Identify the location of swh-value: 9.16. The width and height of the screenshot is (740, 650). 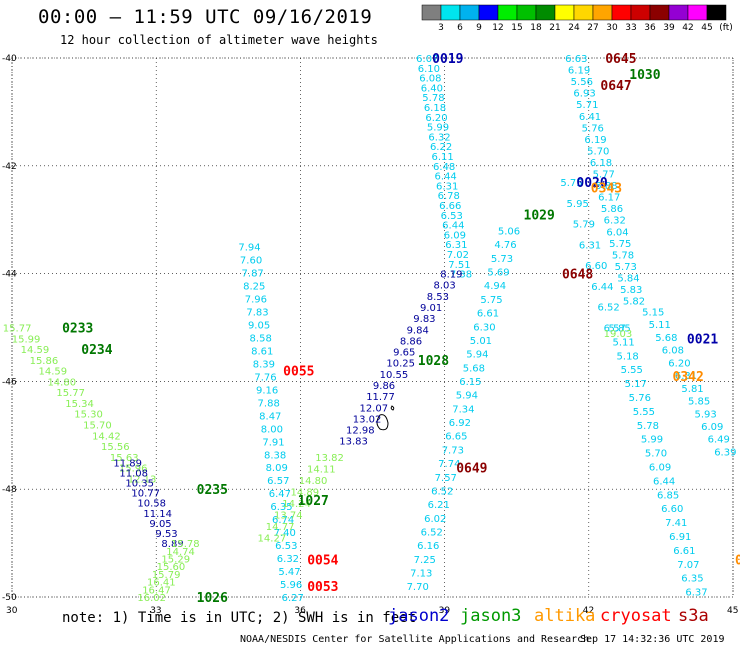
(267, 390).